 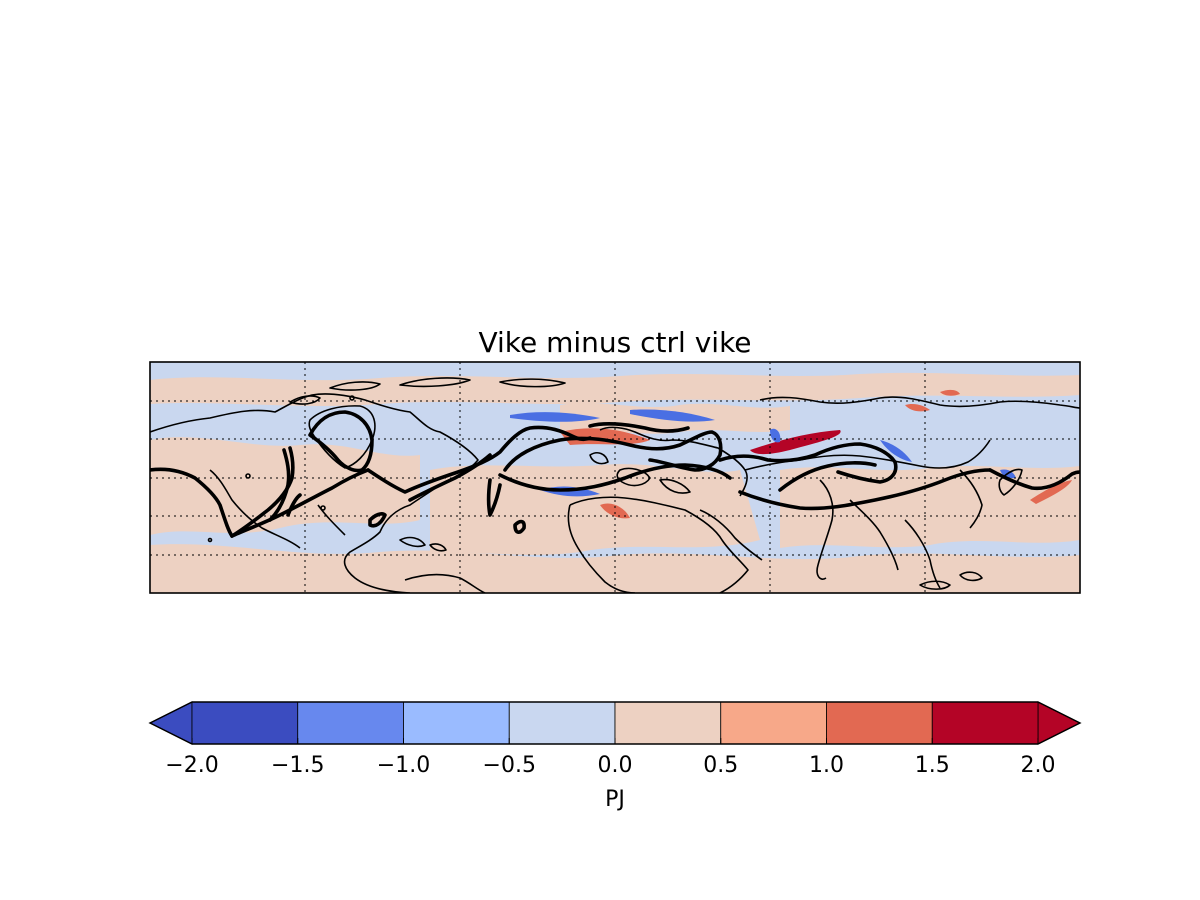 I want to click on strong-negative-anomalies, so click(x=763, y=453).